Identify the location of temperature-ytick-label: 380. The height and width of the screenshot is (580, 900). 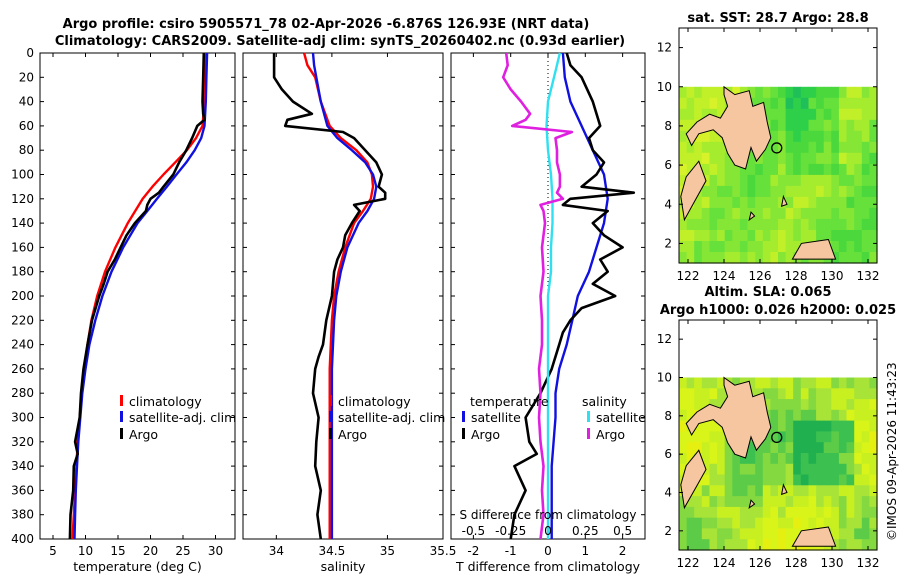
(22, 515).